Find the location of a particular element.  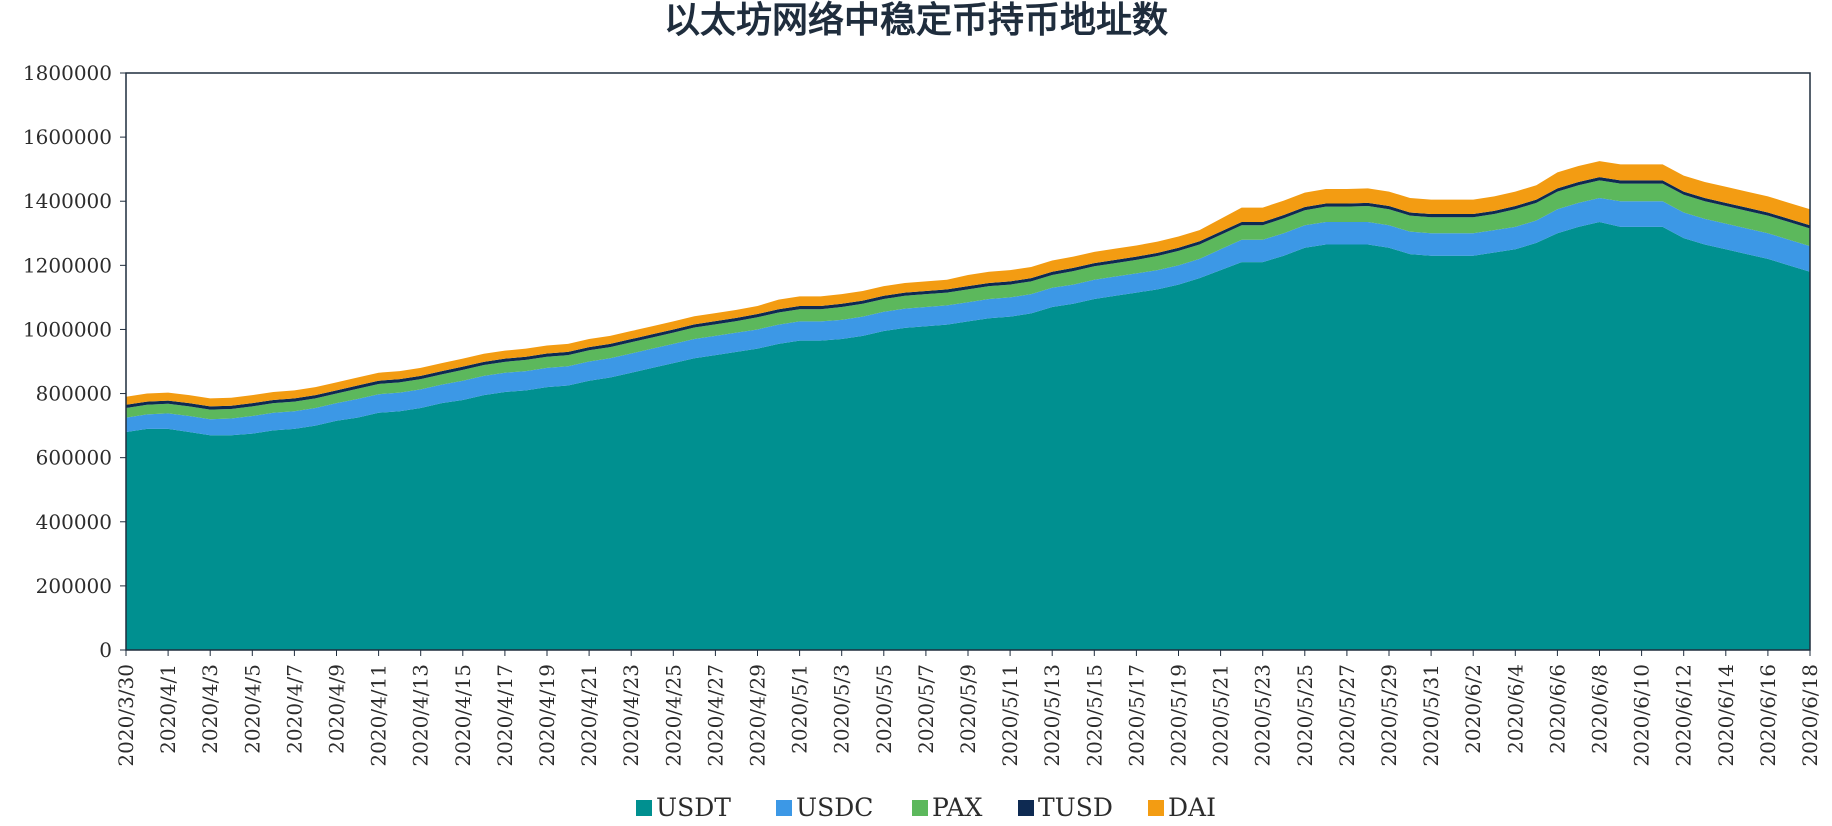

y-tick-label: 200000 is located at coordinates (74, 586).